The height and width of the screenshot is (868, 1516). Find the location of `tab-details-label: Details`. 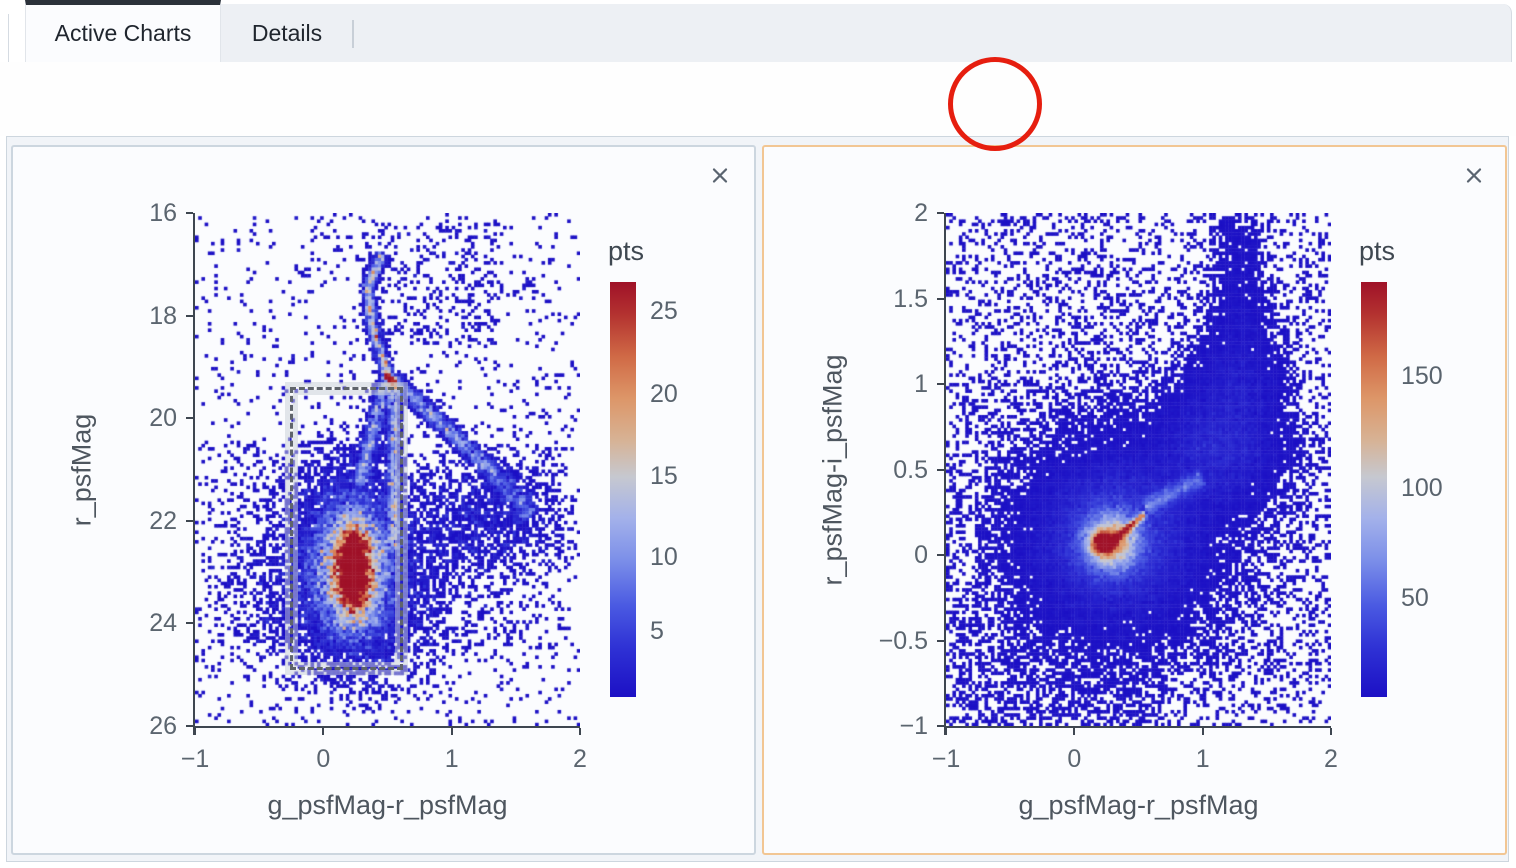

tab-details-label: Details is located at coordinates (287, 32).